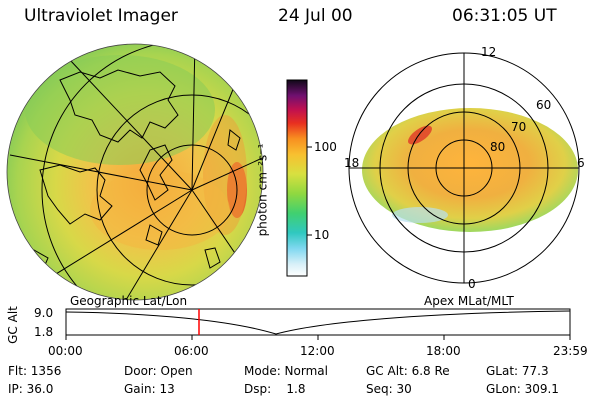 This screenshot has width=600, height=400. What do you see at coordinates (158, 371) in the screenshot?
I see `info-door: Door: Open` at bounding box center [158, 371].